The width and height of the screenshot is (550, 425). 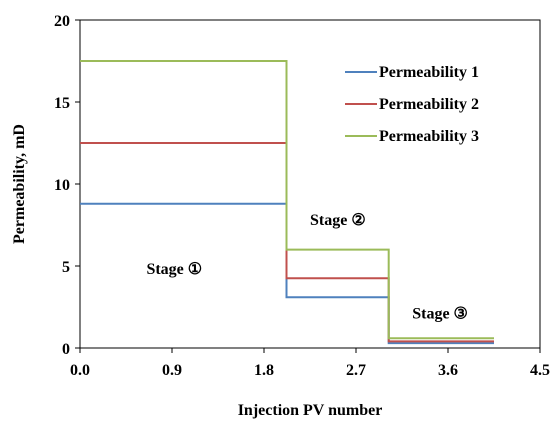 I want to click on y-tick-label: 10, so click(x=62, y=185).